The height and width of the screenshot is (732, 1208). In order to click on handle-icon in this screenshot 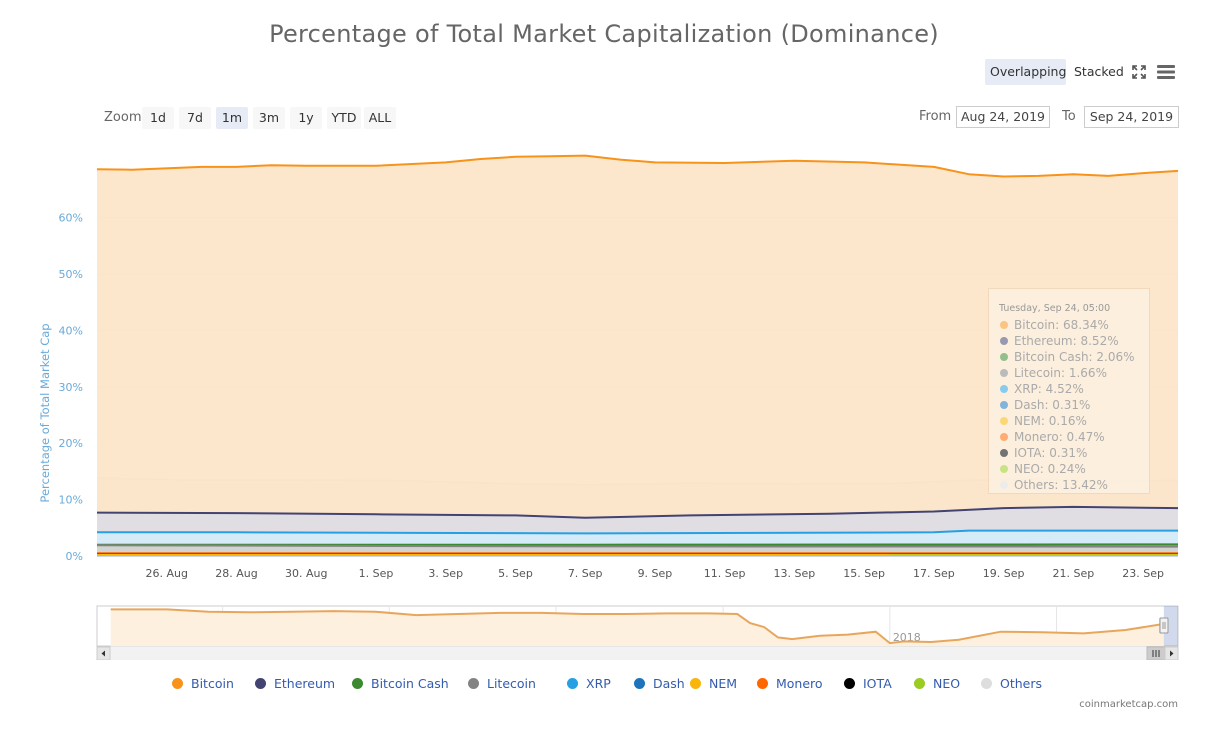, I will do `click(1164, 625)`.